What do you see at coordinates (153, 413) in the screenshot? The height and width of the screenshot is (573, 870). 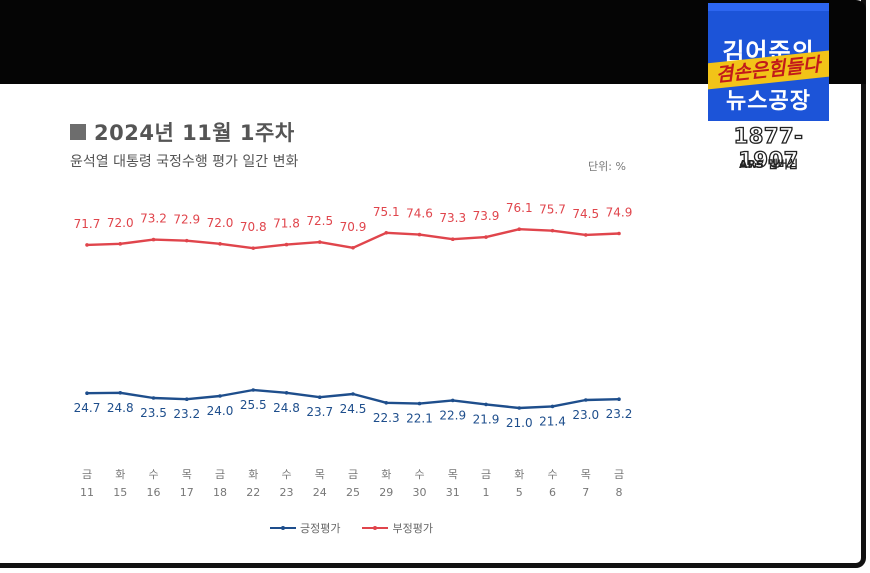 I see `data-label-0-2: 23.5` at bounding box center [153, 413].